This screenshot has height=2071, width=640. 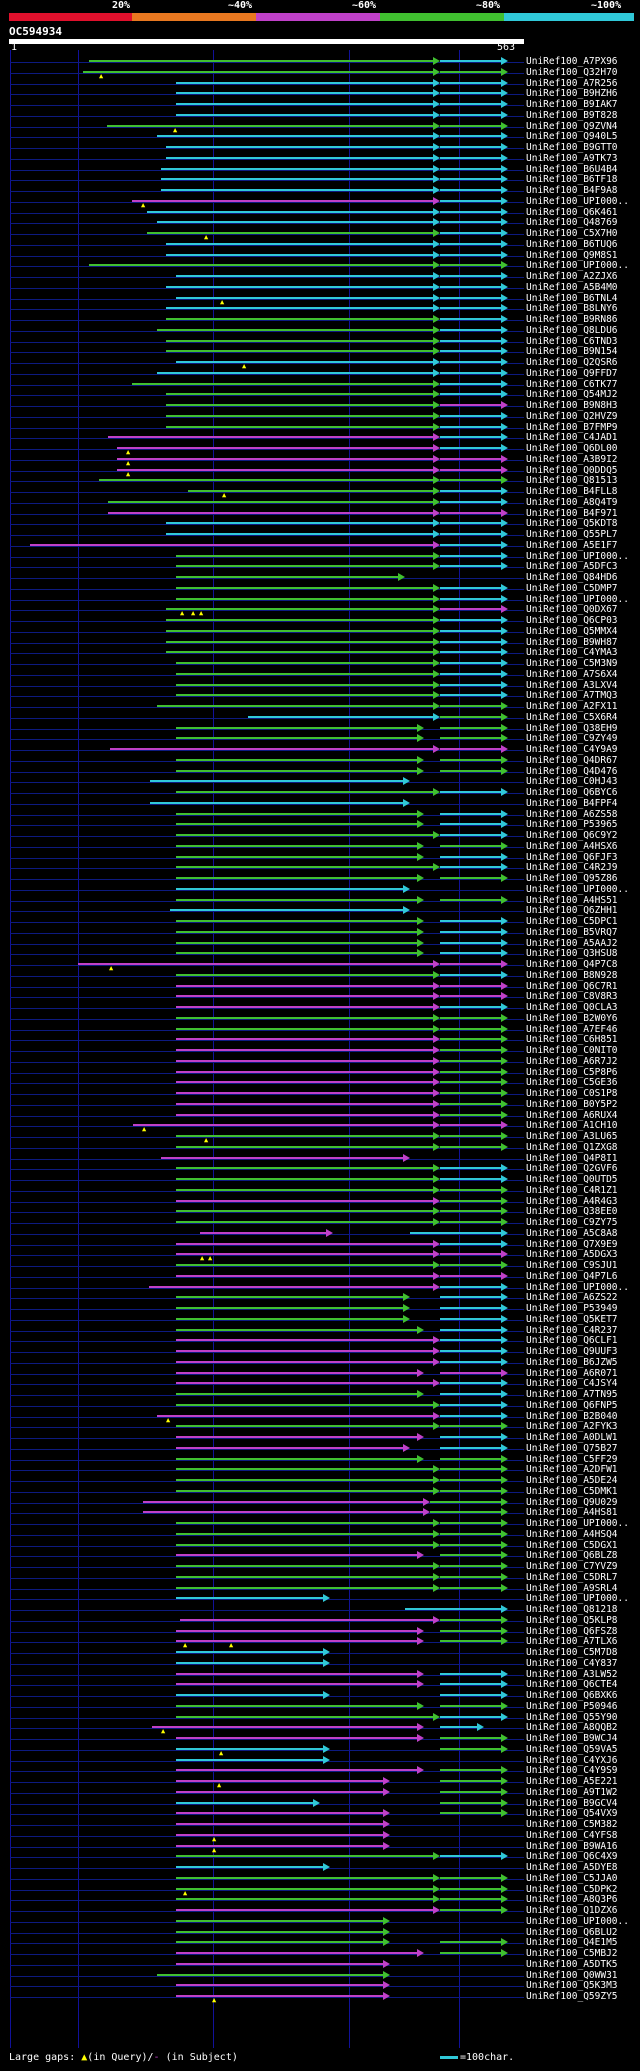 I want to click on hit-row: ▲ ▲ UniRef100_A5DGX3, so click(x=320, y=1256).